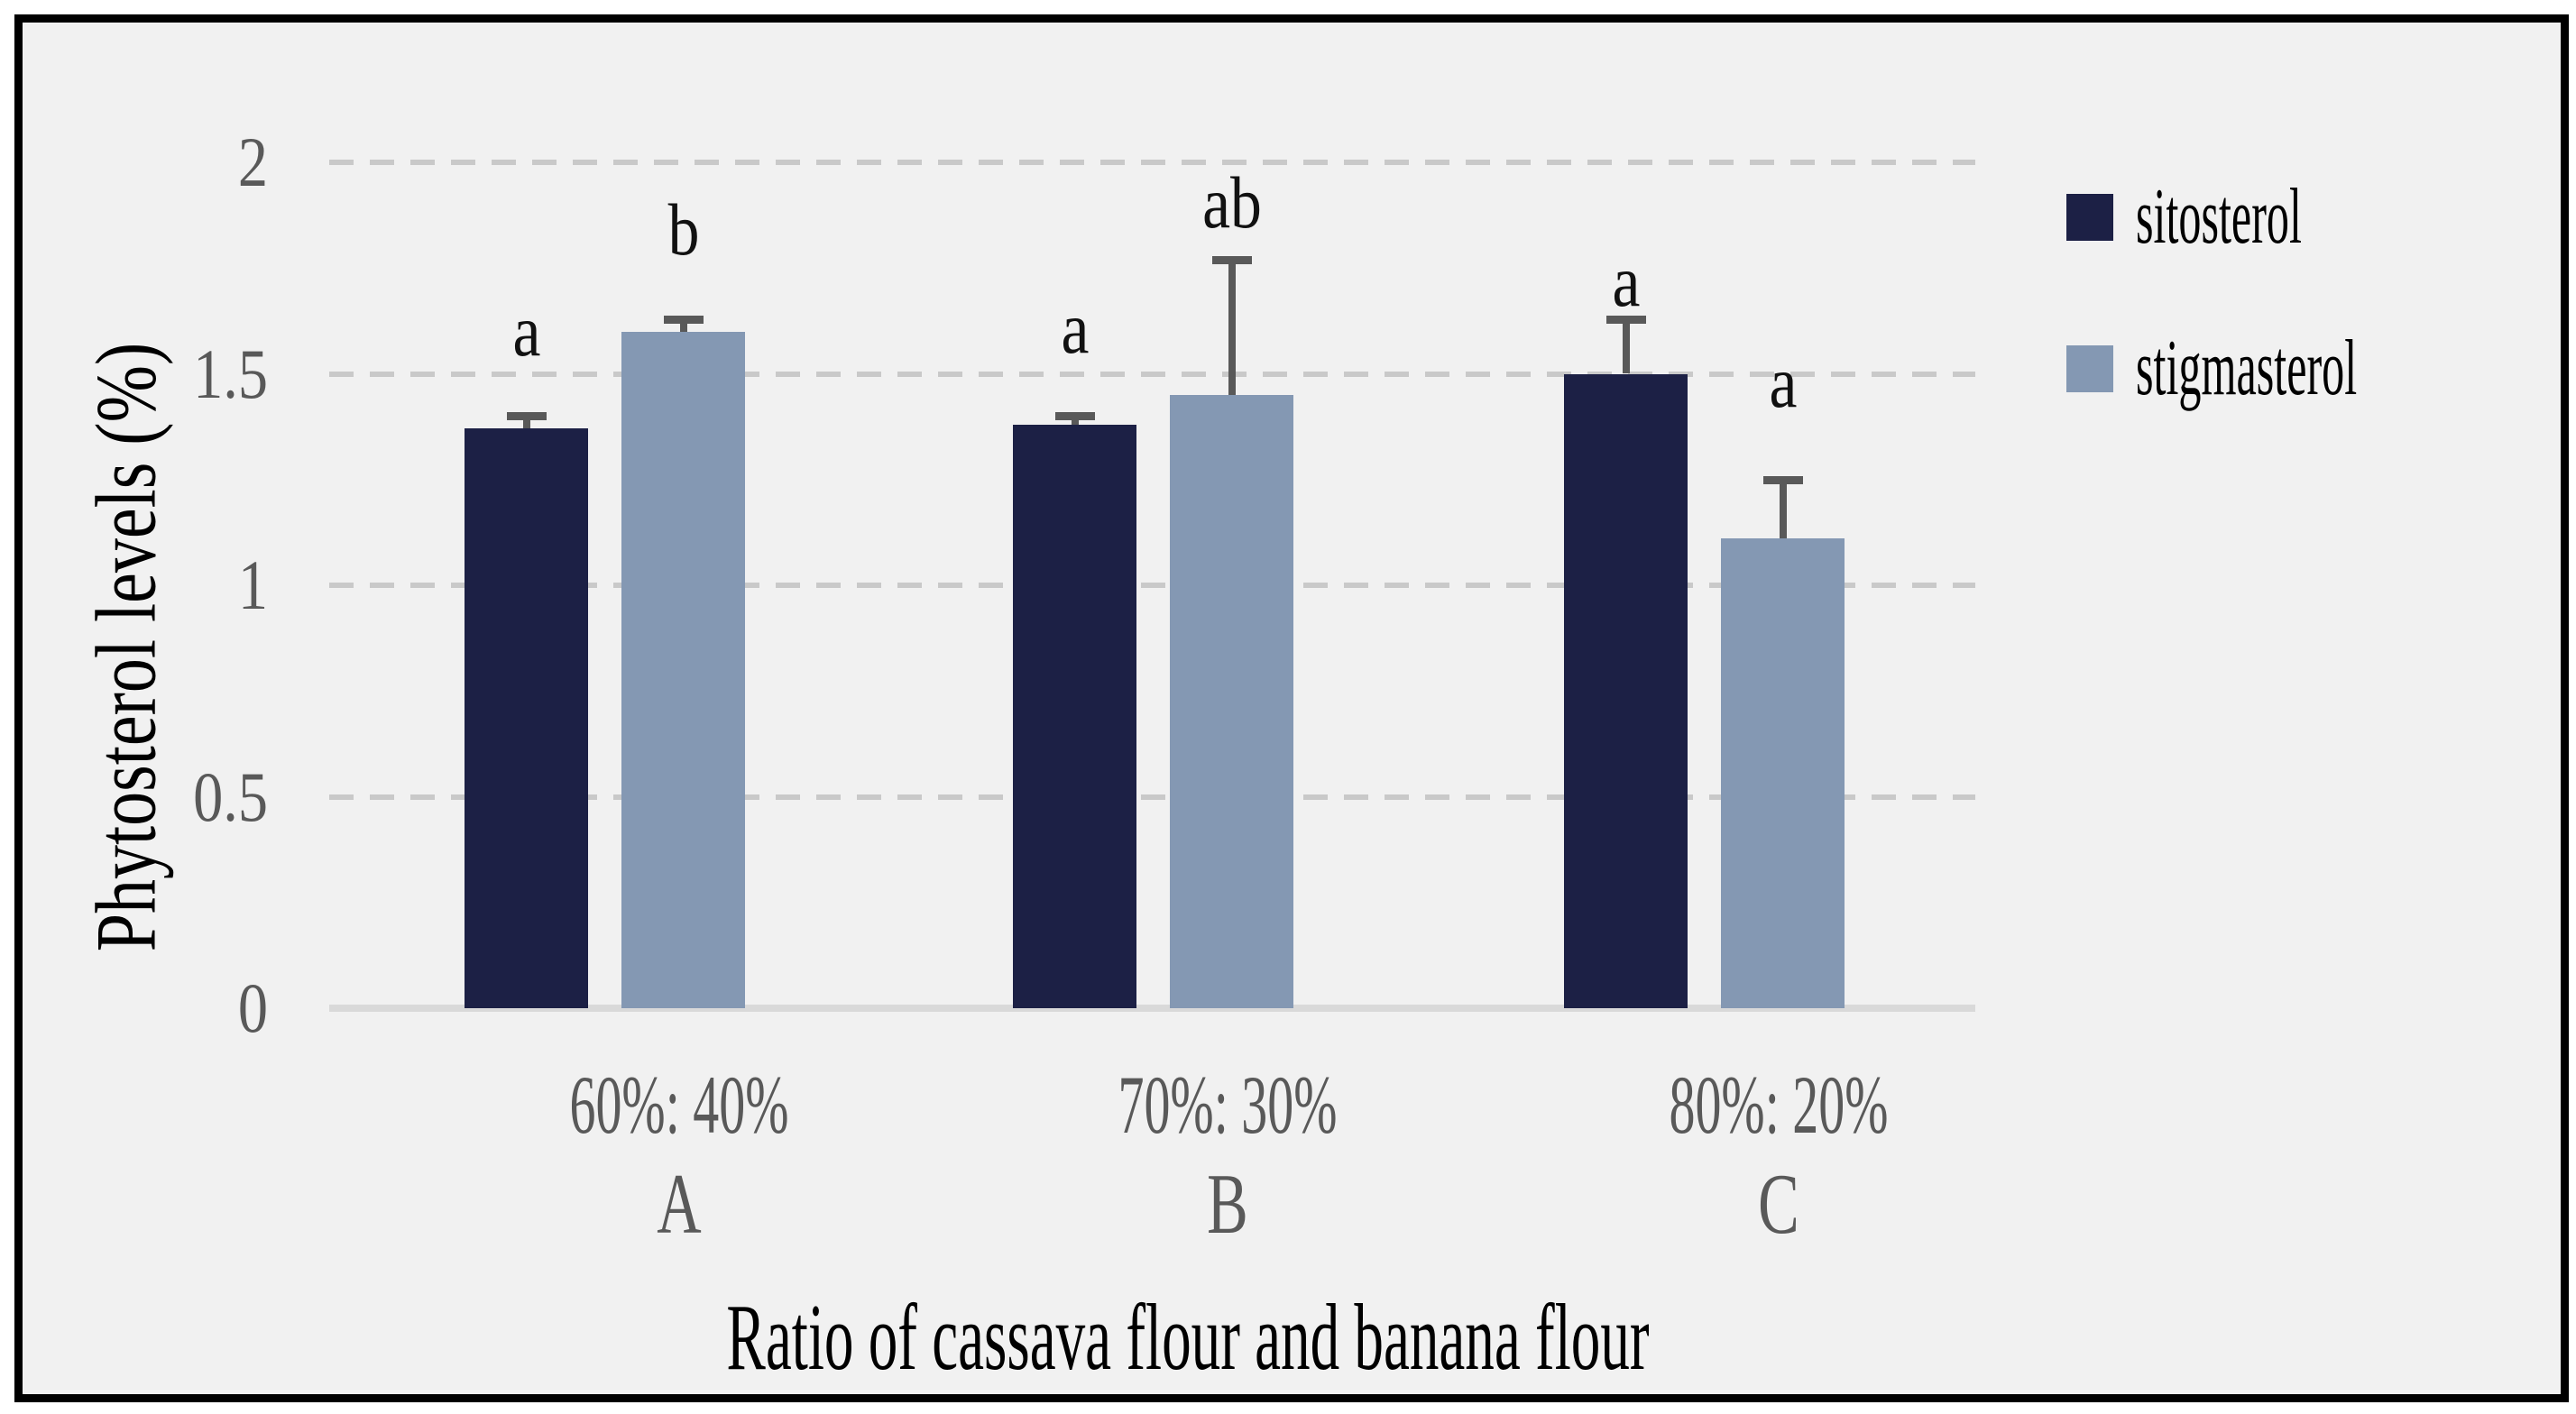 This screenshot has width=2576, height=1414. I want to click on significance-letter: ab, so click(1231, 202).